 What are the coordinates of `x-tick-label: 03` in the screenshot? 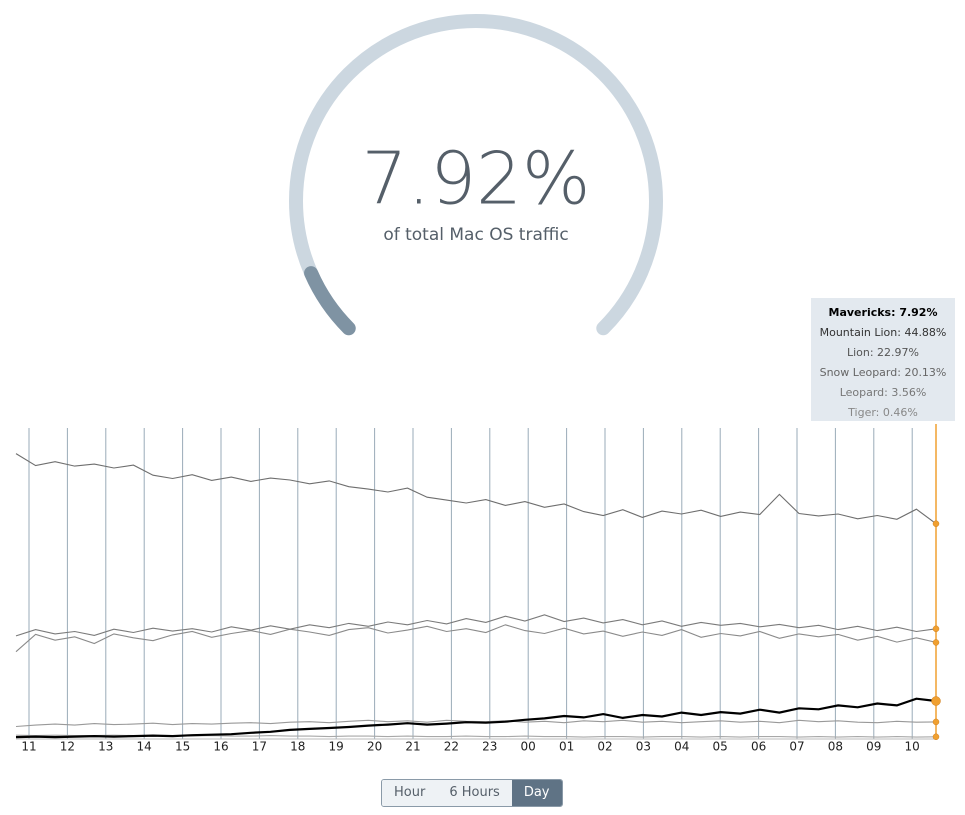 It's located at (643, 747).